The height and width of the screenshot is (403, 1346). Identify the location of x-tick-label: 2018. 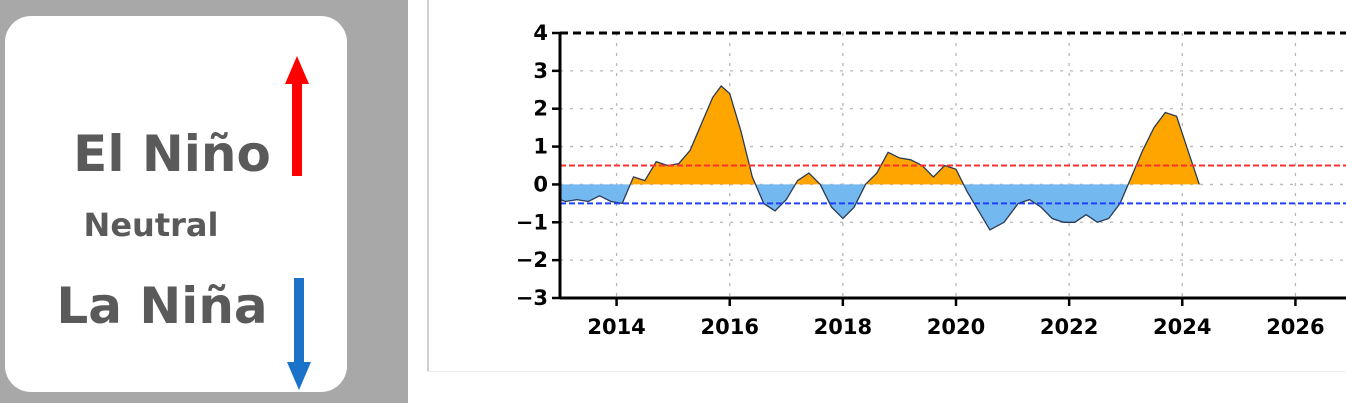
(843, 327).